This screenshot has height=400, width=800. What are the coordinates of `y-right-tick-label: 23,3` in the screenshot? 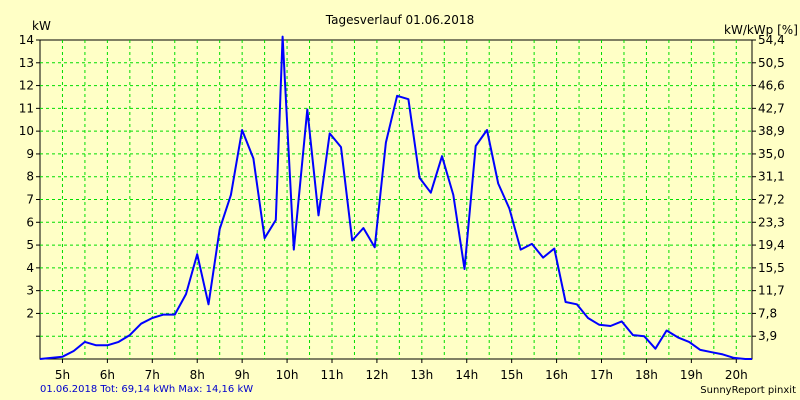 It's located at (771, 222).